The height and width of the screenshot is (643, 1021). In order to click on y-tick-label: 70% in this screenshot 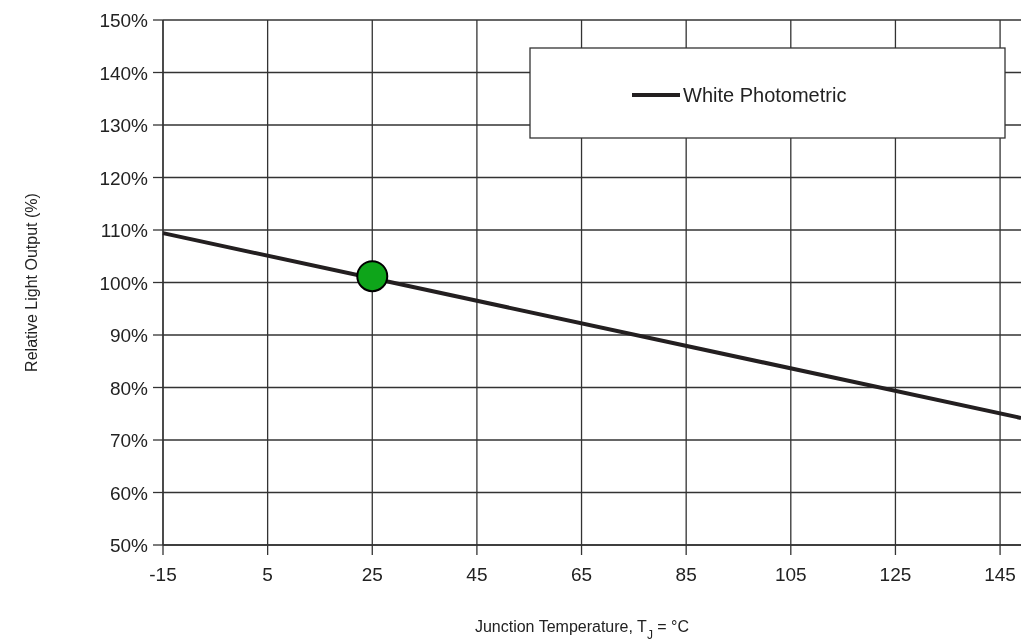, I will do `click(129, 440)`.